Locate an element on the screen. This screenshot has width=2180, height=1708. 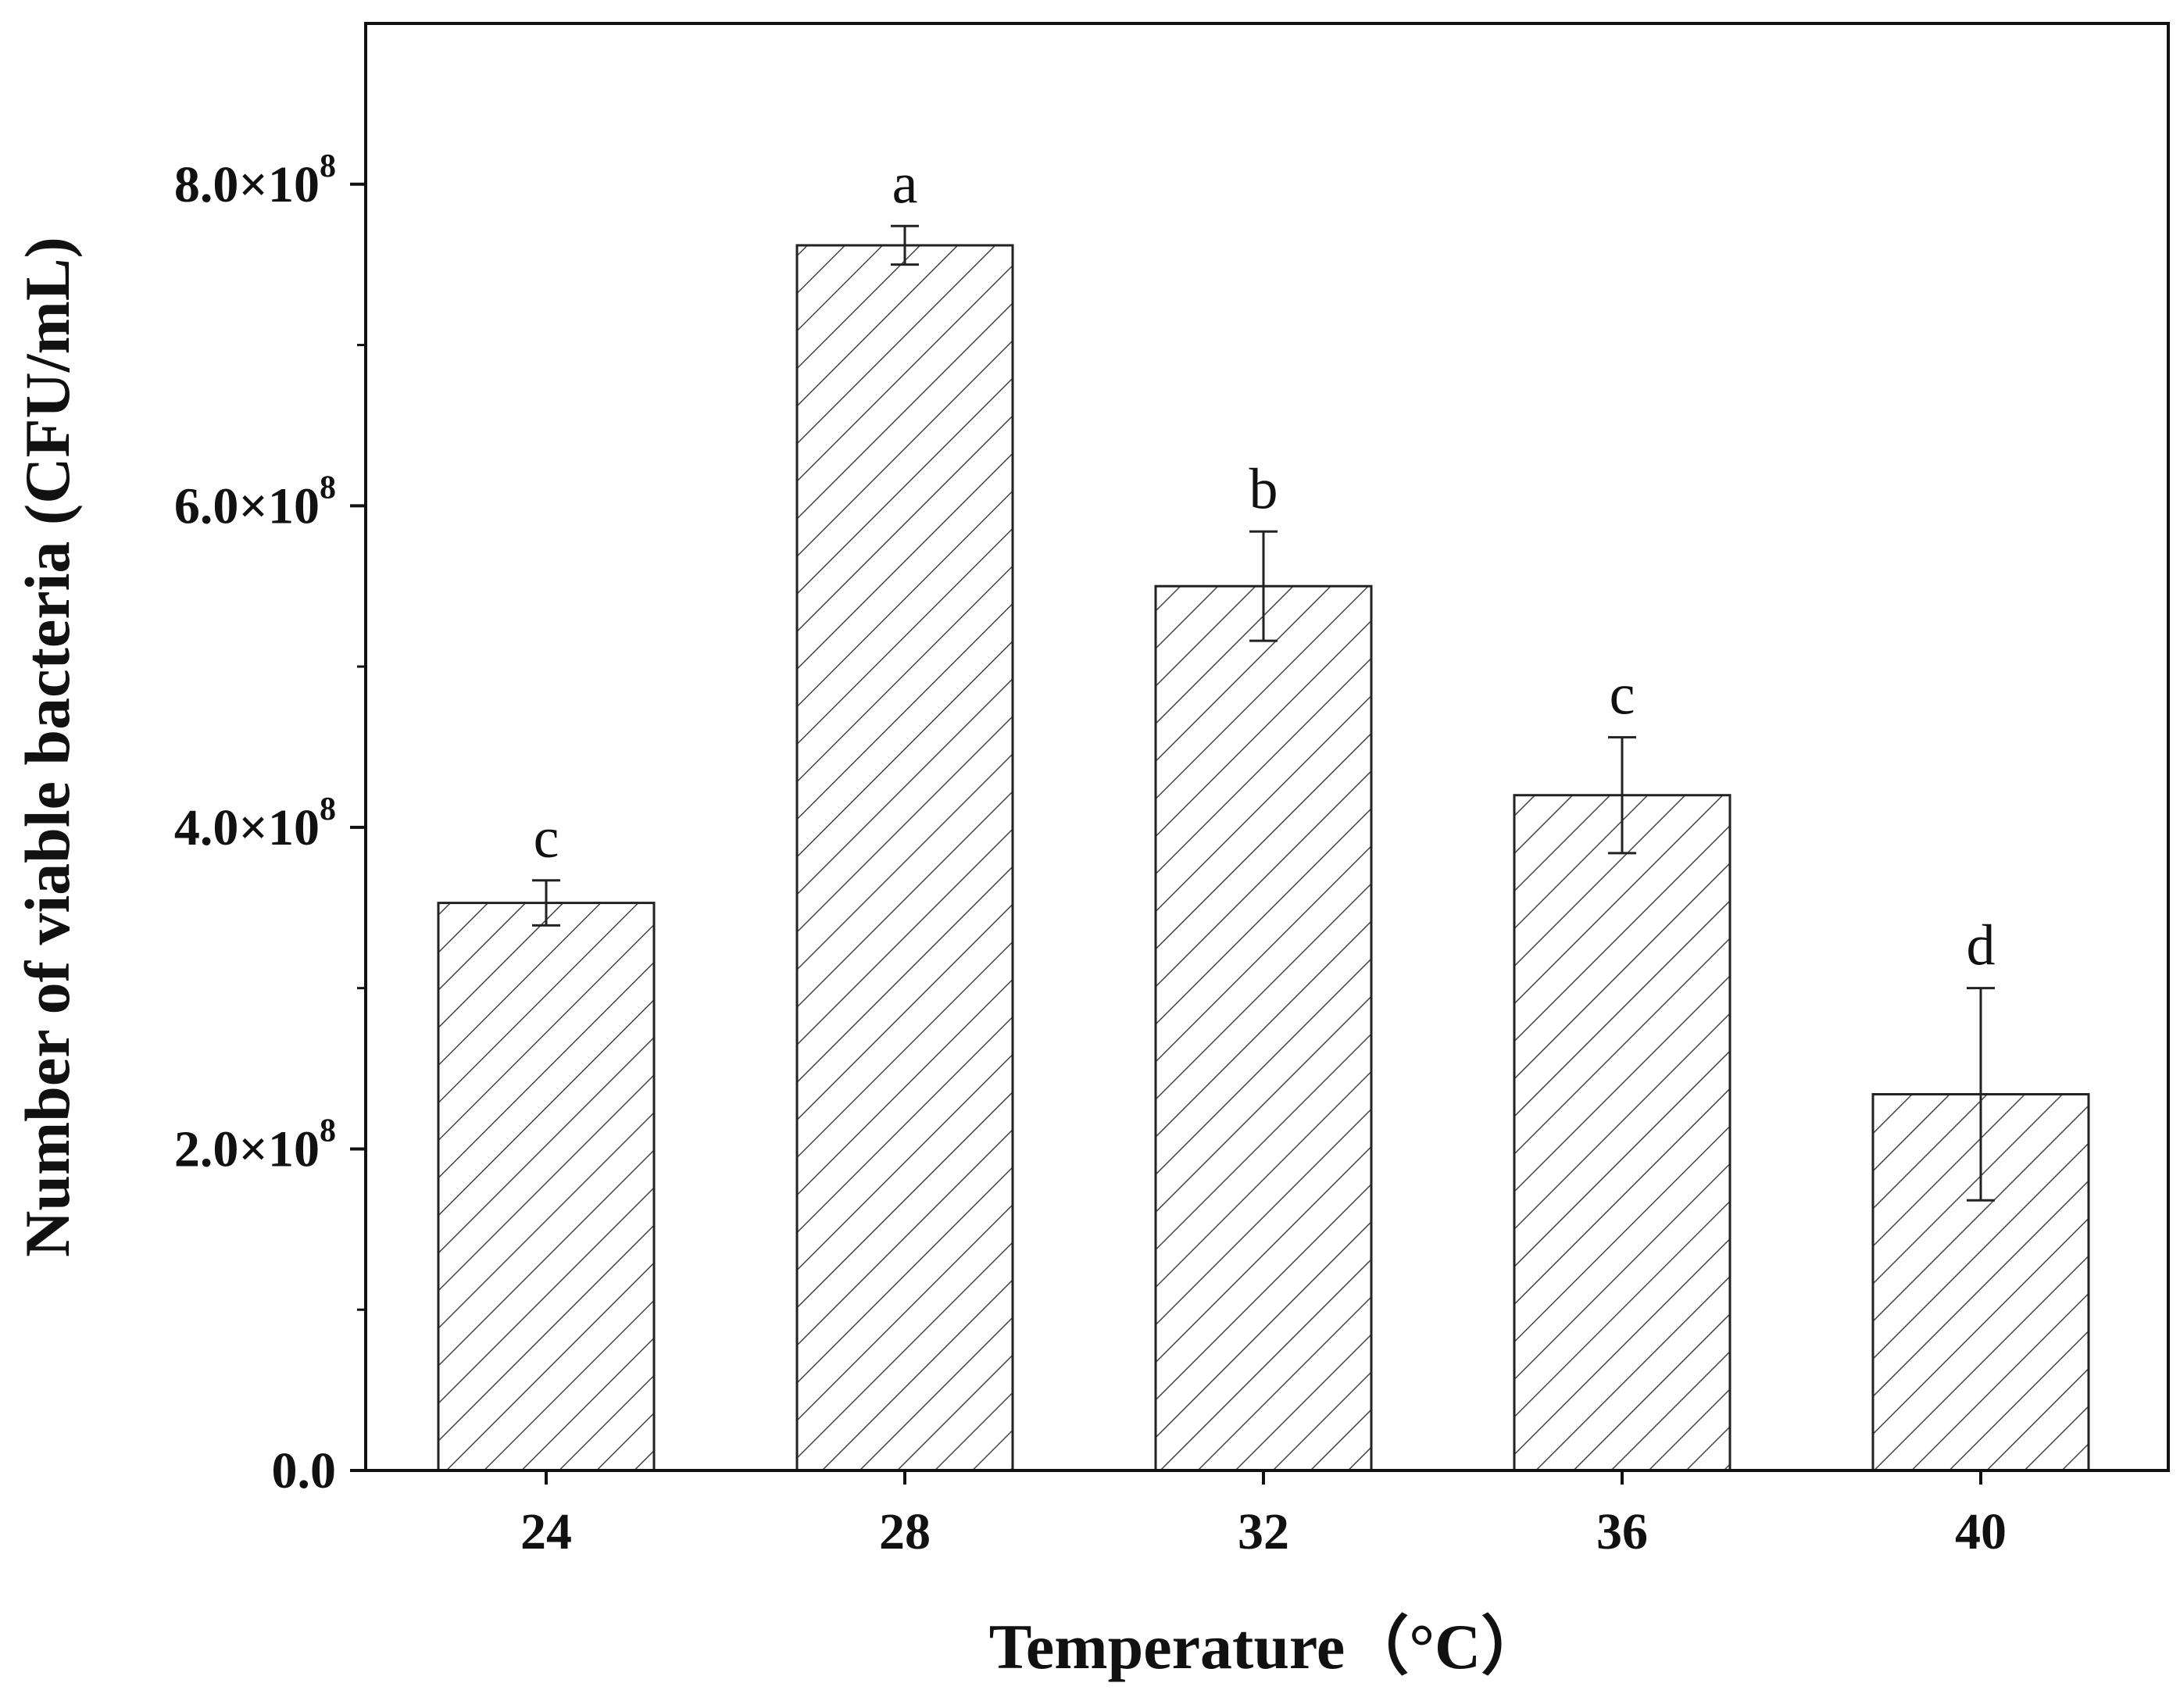
x-axis-ticks: 24 28 32 36 40 is located at coordinates (1263, 1515).